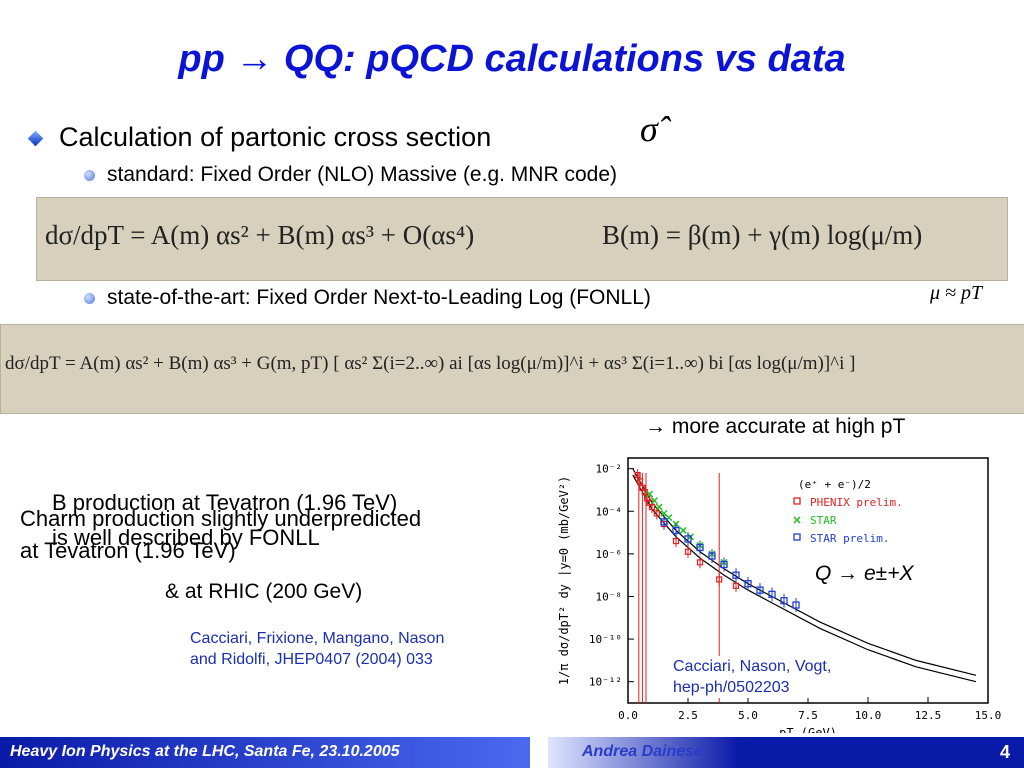 Image resolution: width=1024 pixels, height=768 pixels. Describe the element at coordinates (642, 751) in the screenshot. I see `footer-author: Andrea Dainese` at that location.